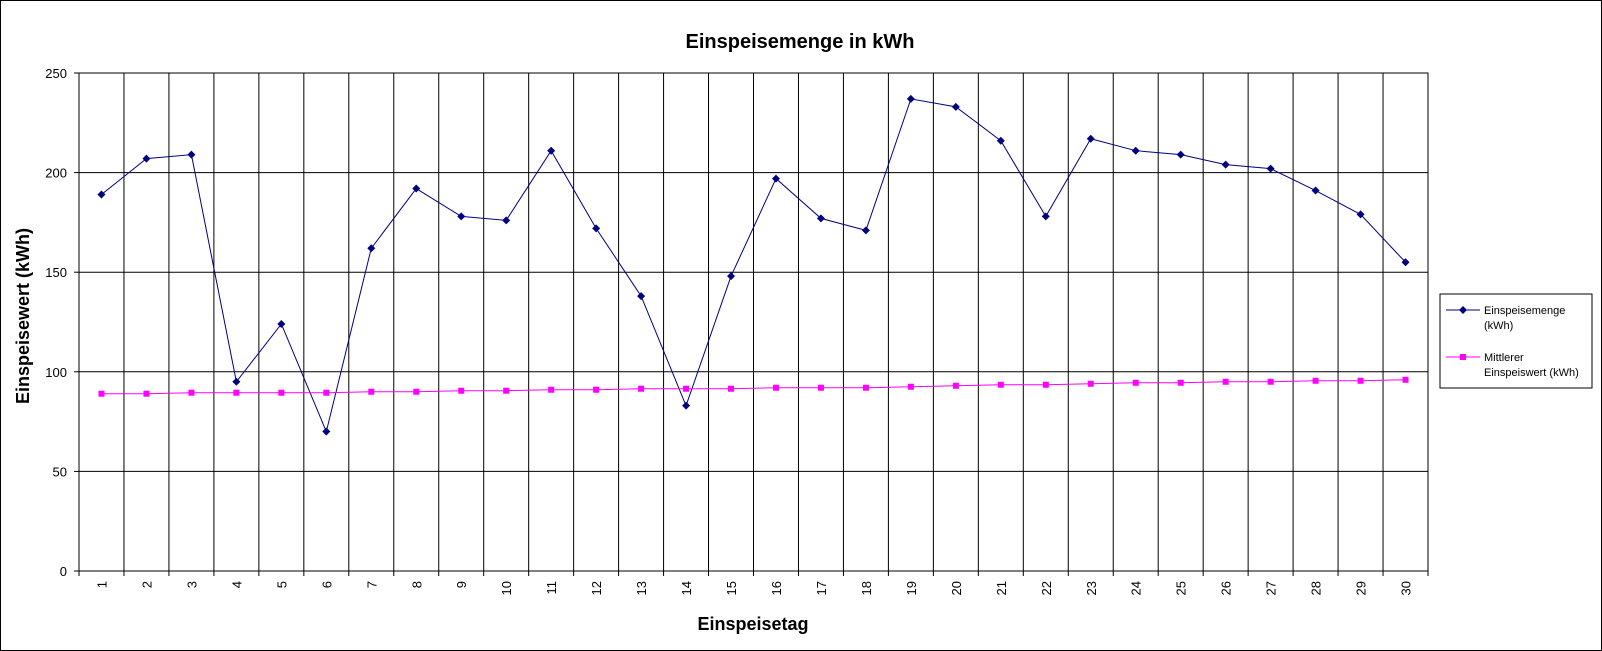  Describe the element at coordinates (56, 73) in the screenshot. I see `y-tick-label: 250` at that location.